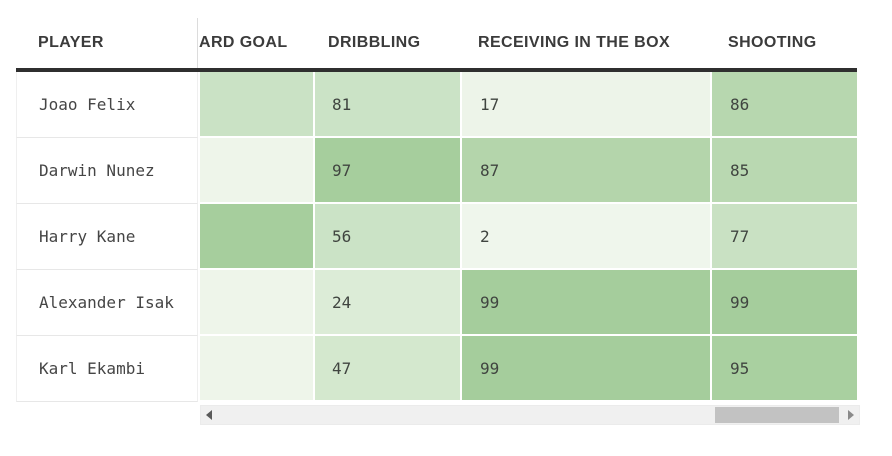  What do you see at coordinates (107, 369) in the screenshot?
I see `player-name: Karl Ekambi` at bounding box center [107, 369].